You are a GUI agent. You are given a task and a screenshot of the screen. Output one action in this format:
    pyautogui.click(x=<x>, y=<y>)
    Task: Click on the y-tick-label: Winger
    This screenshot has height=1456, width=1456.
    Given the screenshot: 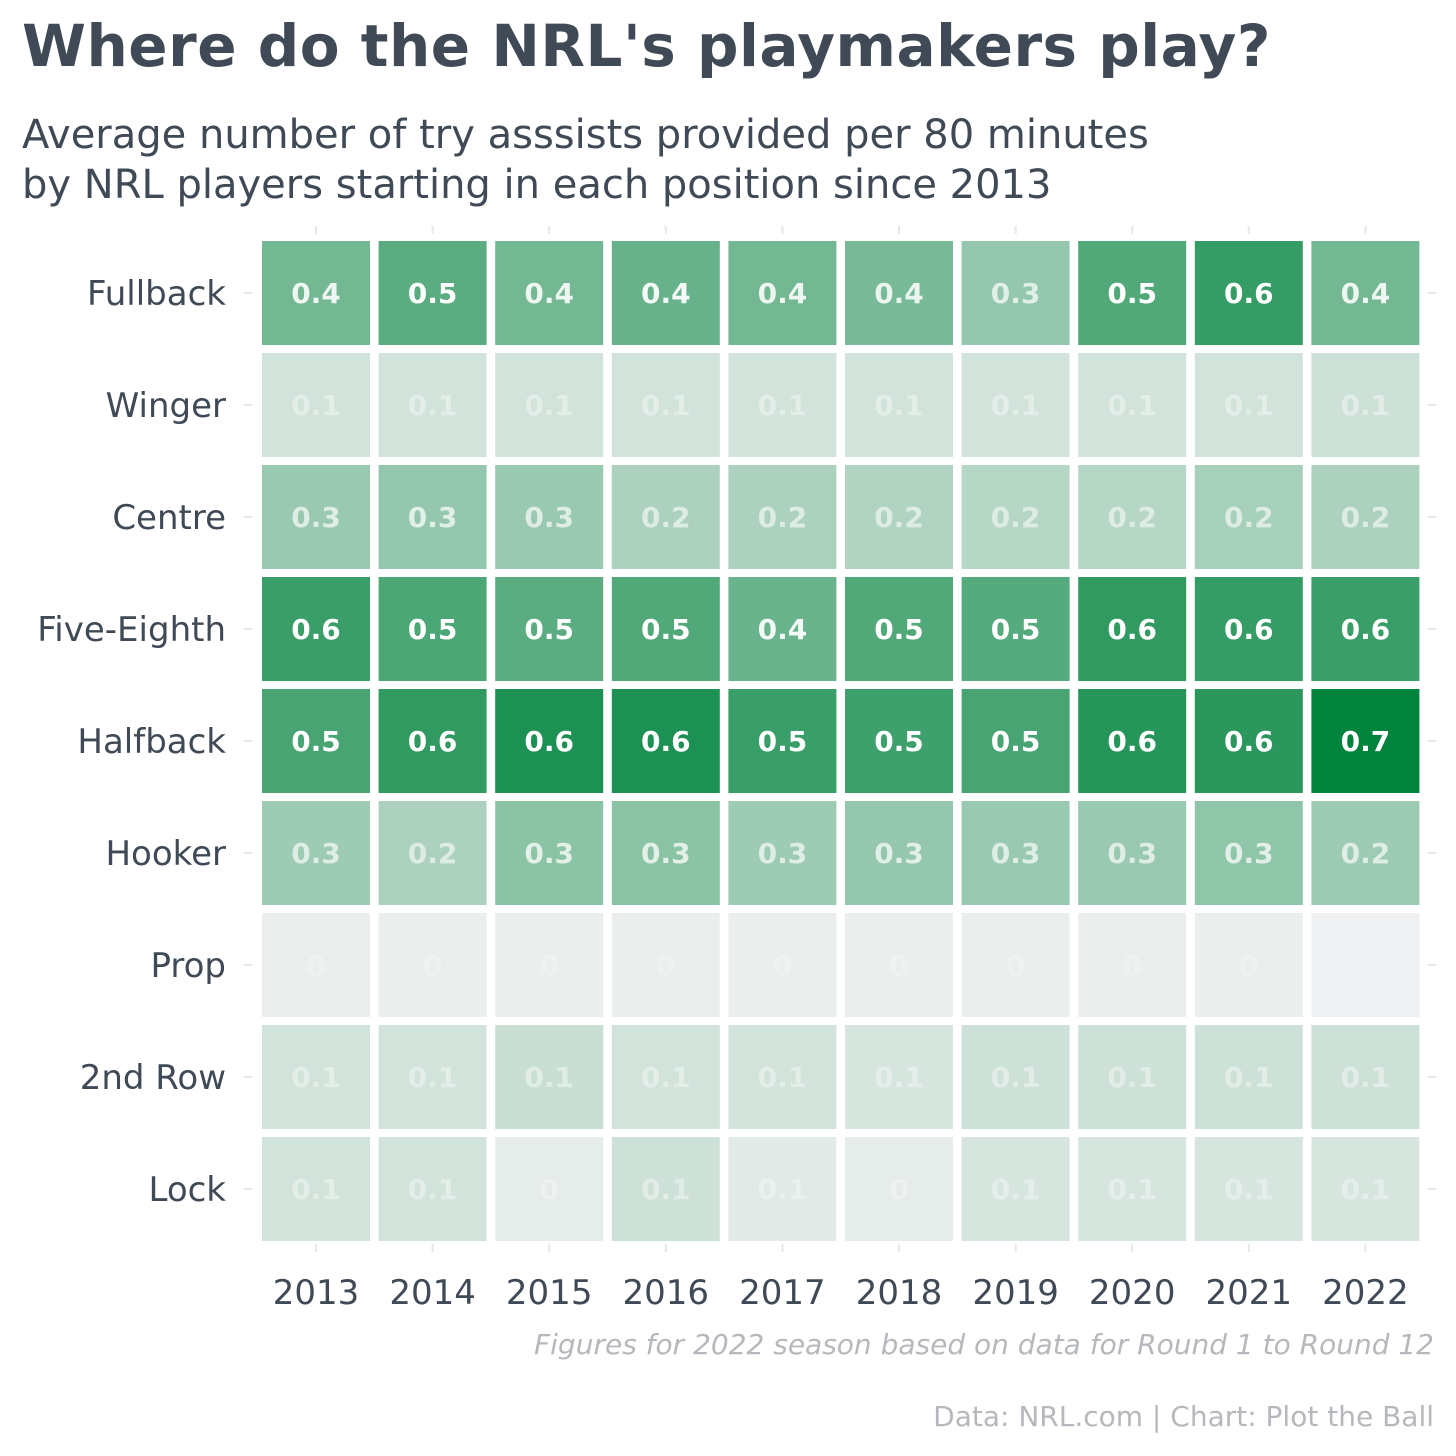 What is the action you would take?
    pyautogui.click(x=166, y=406)
    